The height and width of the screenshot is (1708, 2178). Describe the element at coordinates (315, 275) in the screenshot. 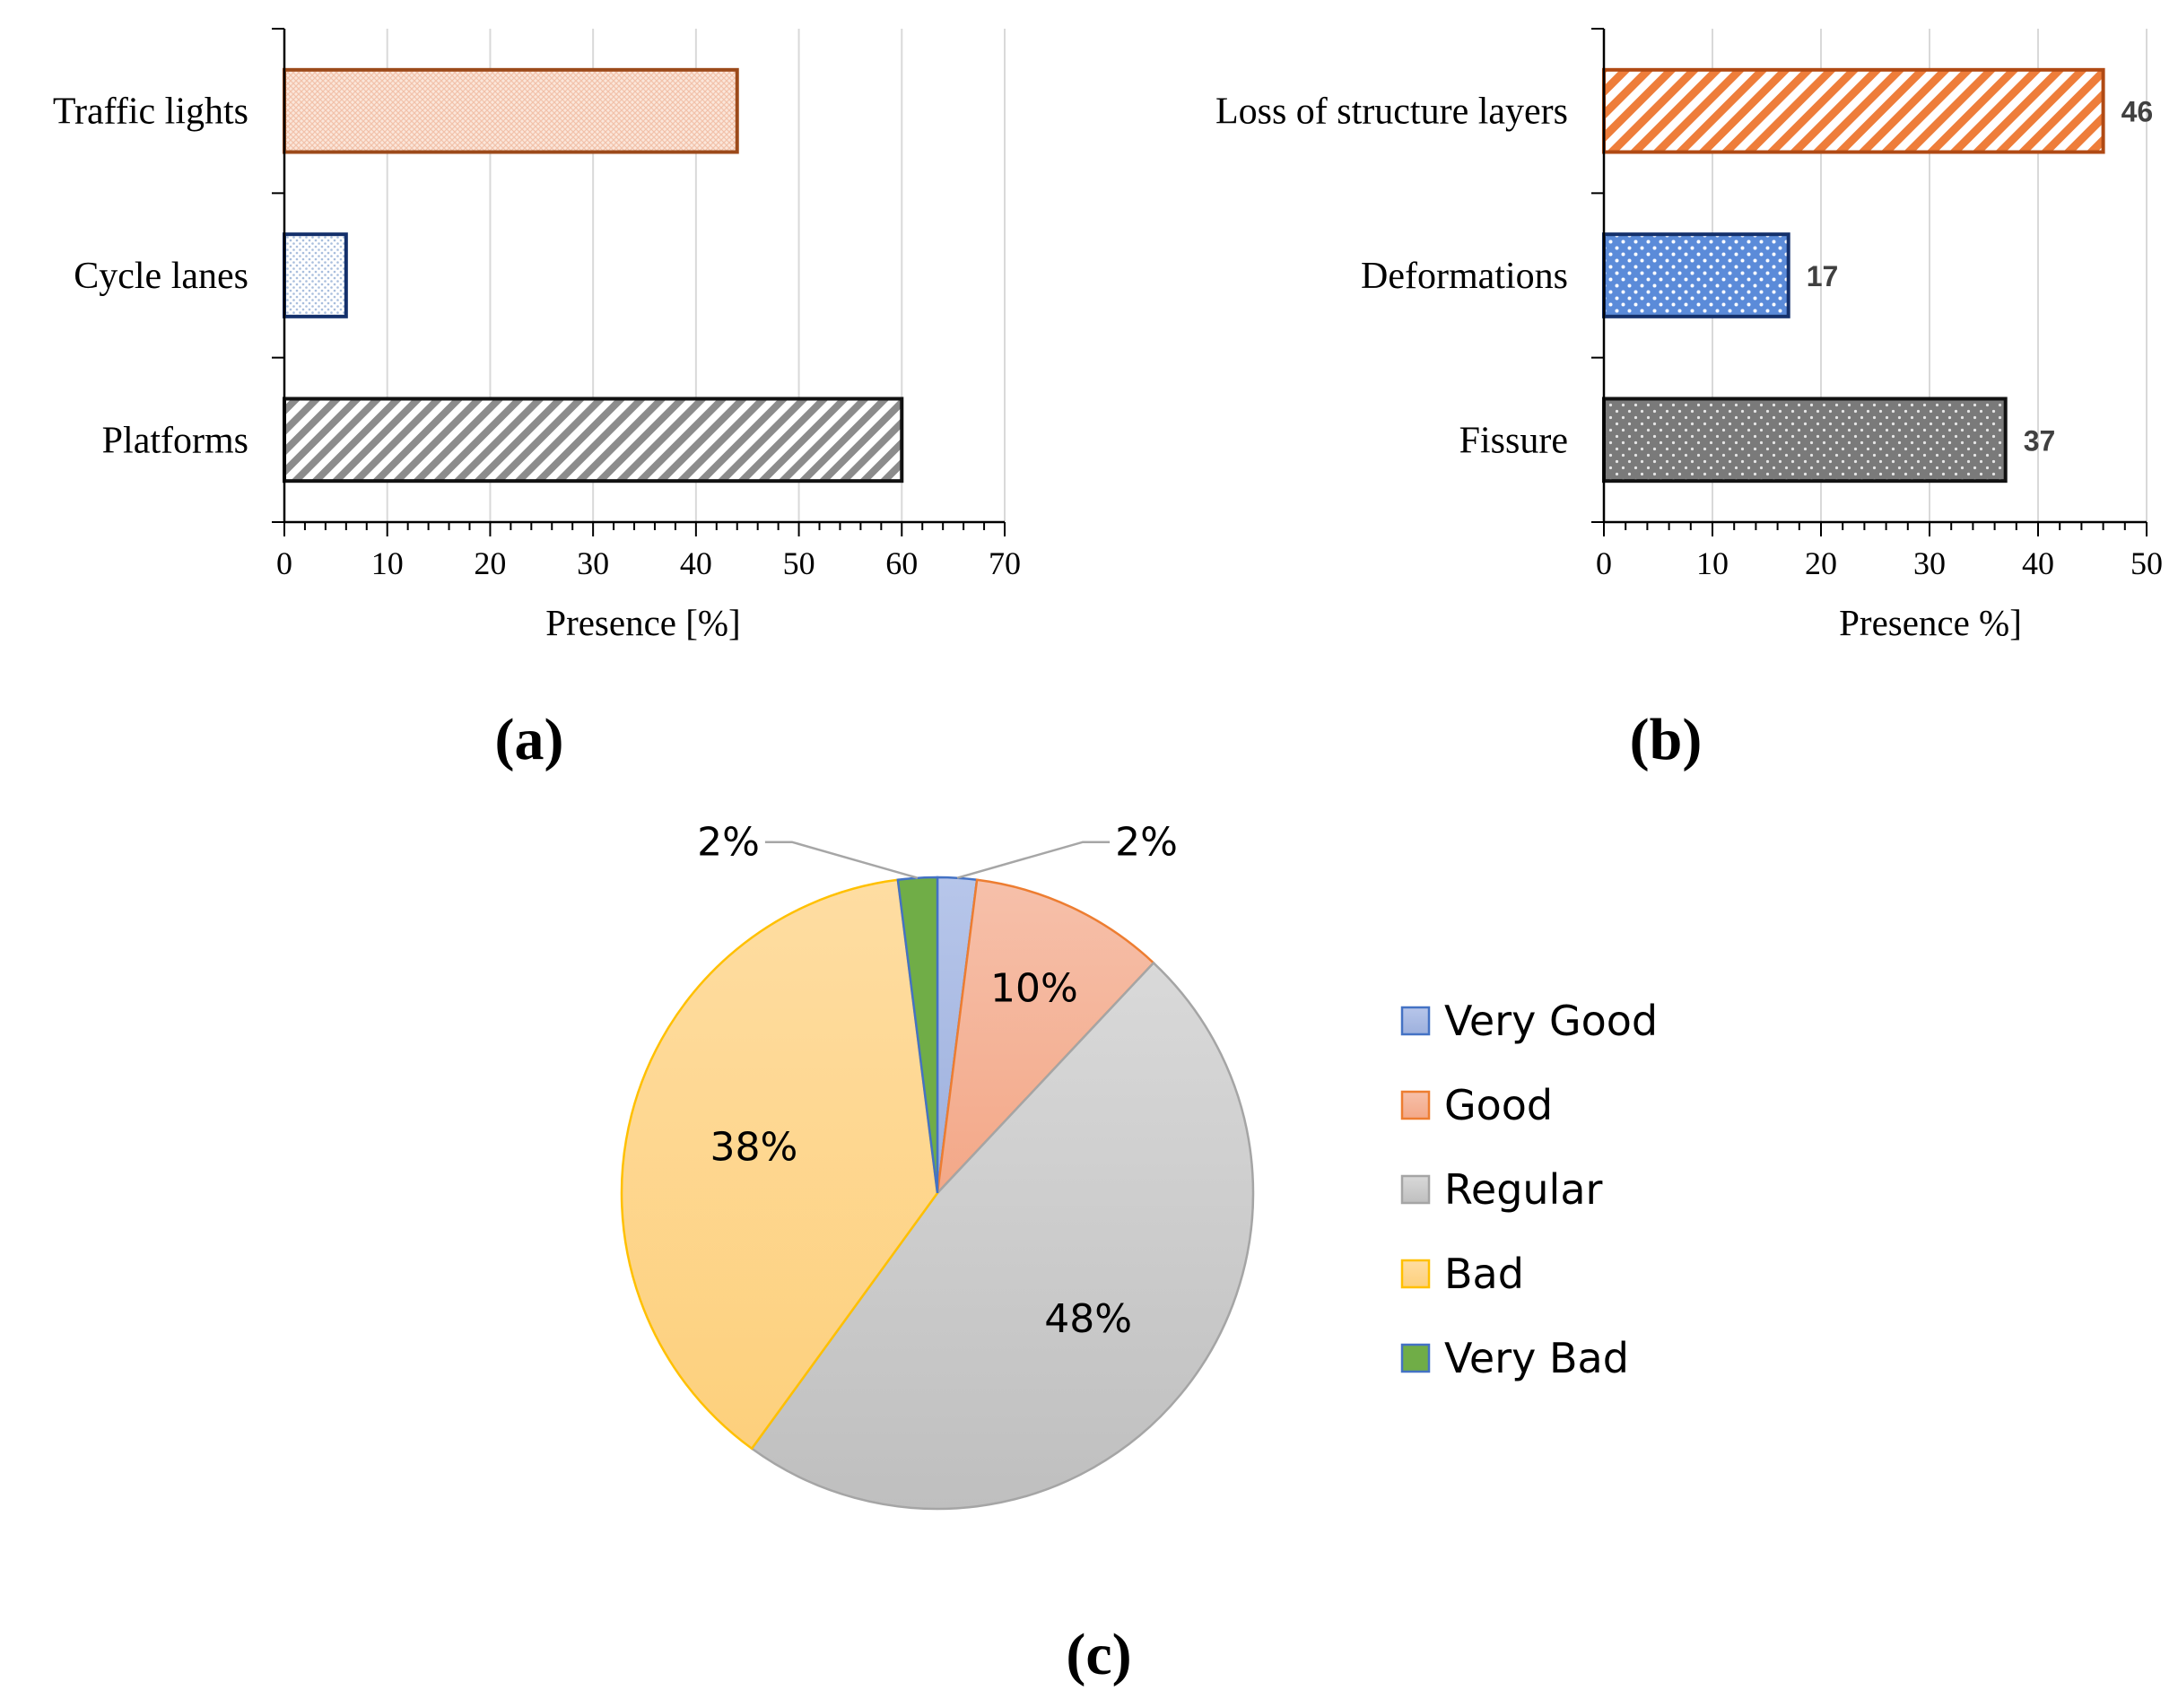

I see `bar-cycle-lanes` at that location.